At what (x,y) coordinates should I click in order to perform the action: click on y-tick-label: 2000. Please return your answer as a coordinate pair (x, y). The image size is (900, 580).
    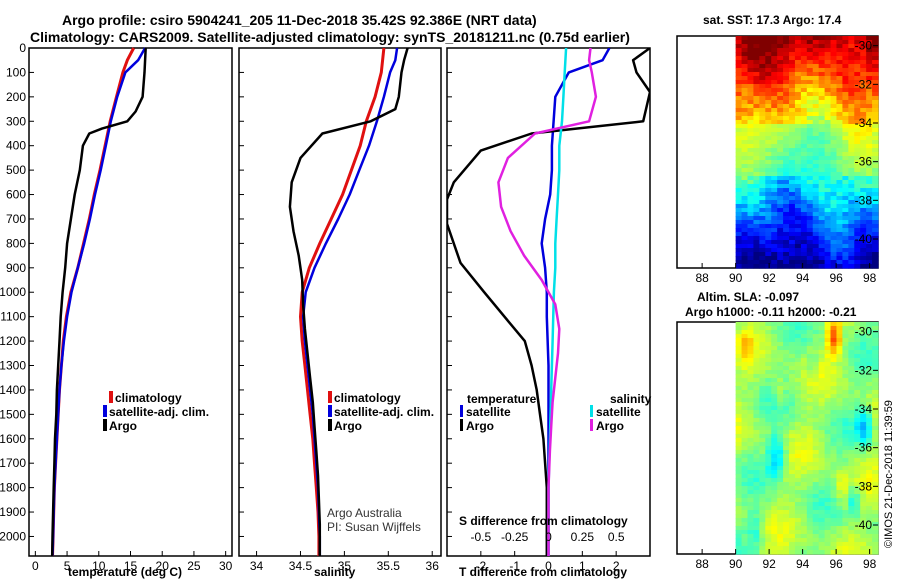
    Looking at the image, I should click on (13, 536).